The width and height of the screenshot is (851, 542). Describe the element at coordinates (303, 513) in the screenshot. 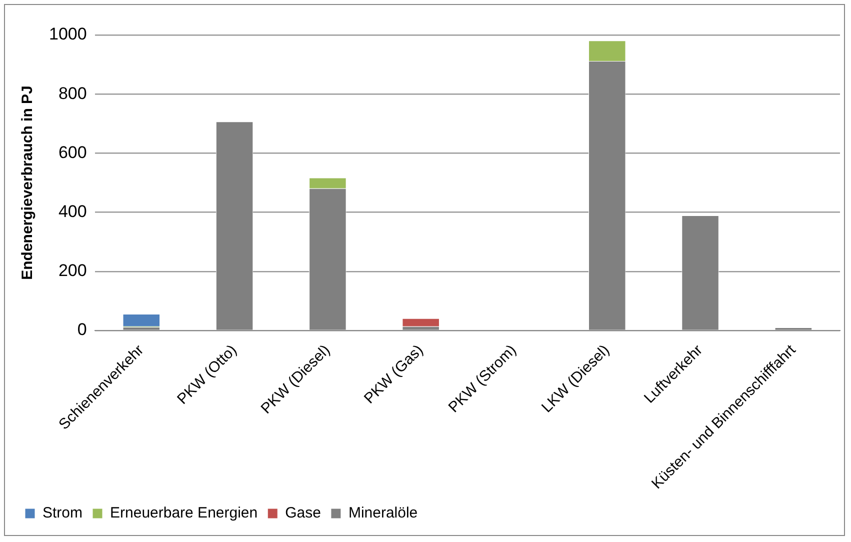

I see `legend-label: Gase` at that location.